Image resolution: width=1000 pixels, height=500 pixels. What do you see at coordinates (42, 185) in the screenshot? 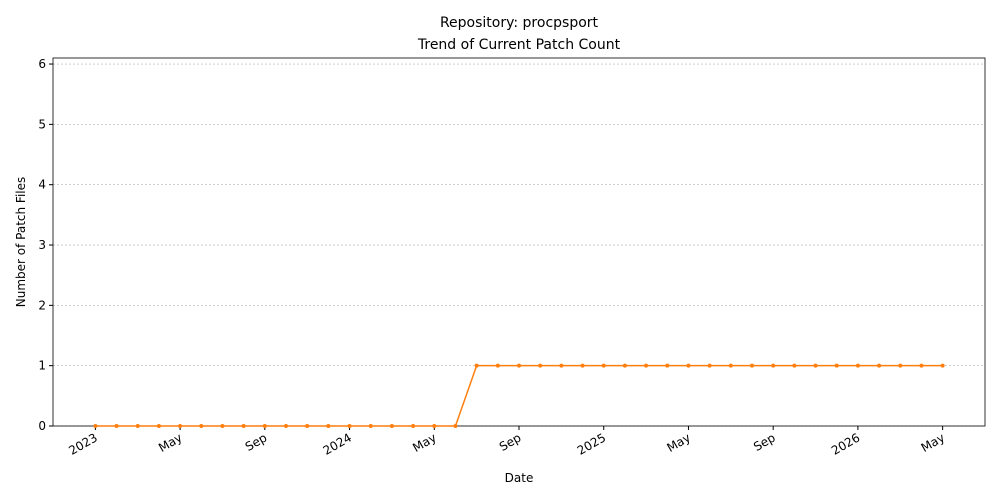
I see `y-tick-label: 4` at bounding box center [42, 185].